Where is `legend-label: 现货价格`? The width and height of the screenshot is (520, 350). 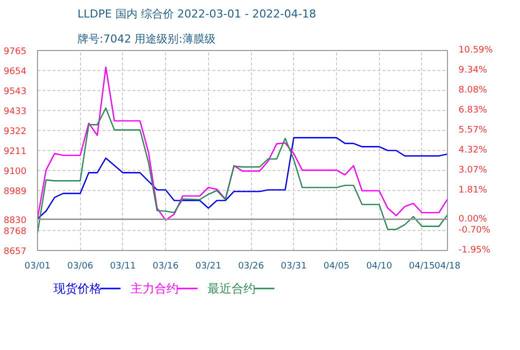 legend-label: 现货价格 is located at coordinates (78, 289).